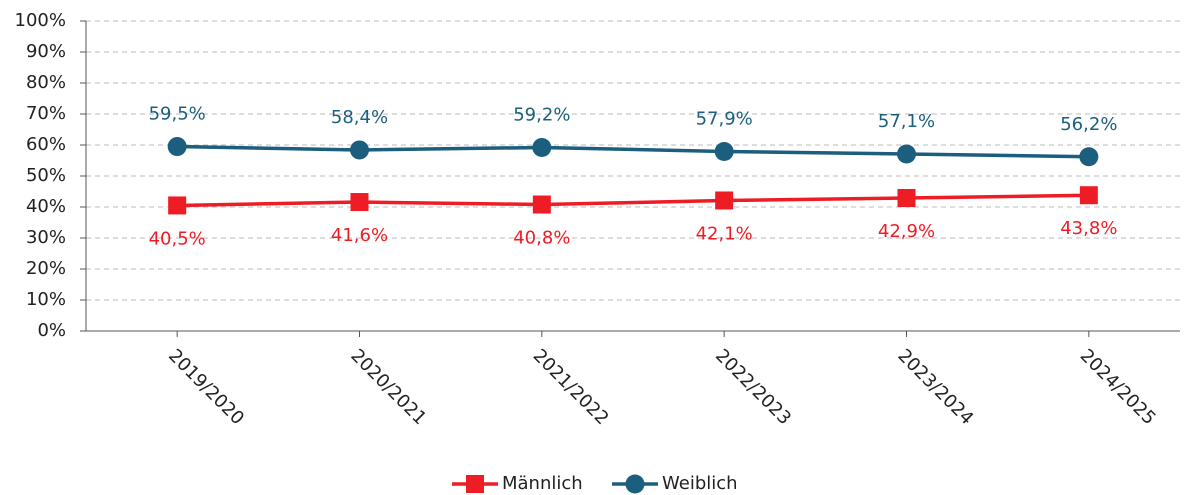  Describe the element at coordinates (724, 119) in the screenshot. I see `data-label: 57,9%` at that location.